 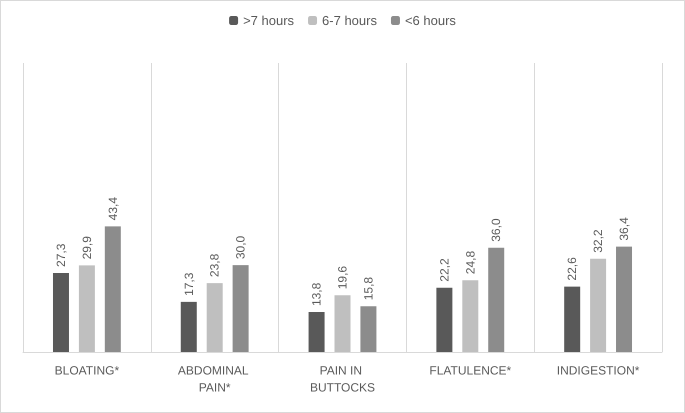 I want to click on data-label: 17,3, so click(x=189, y=284).